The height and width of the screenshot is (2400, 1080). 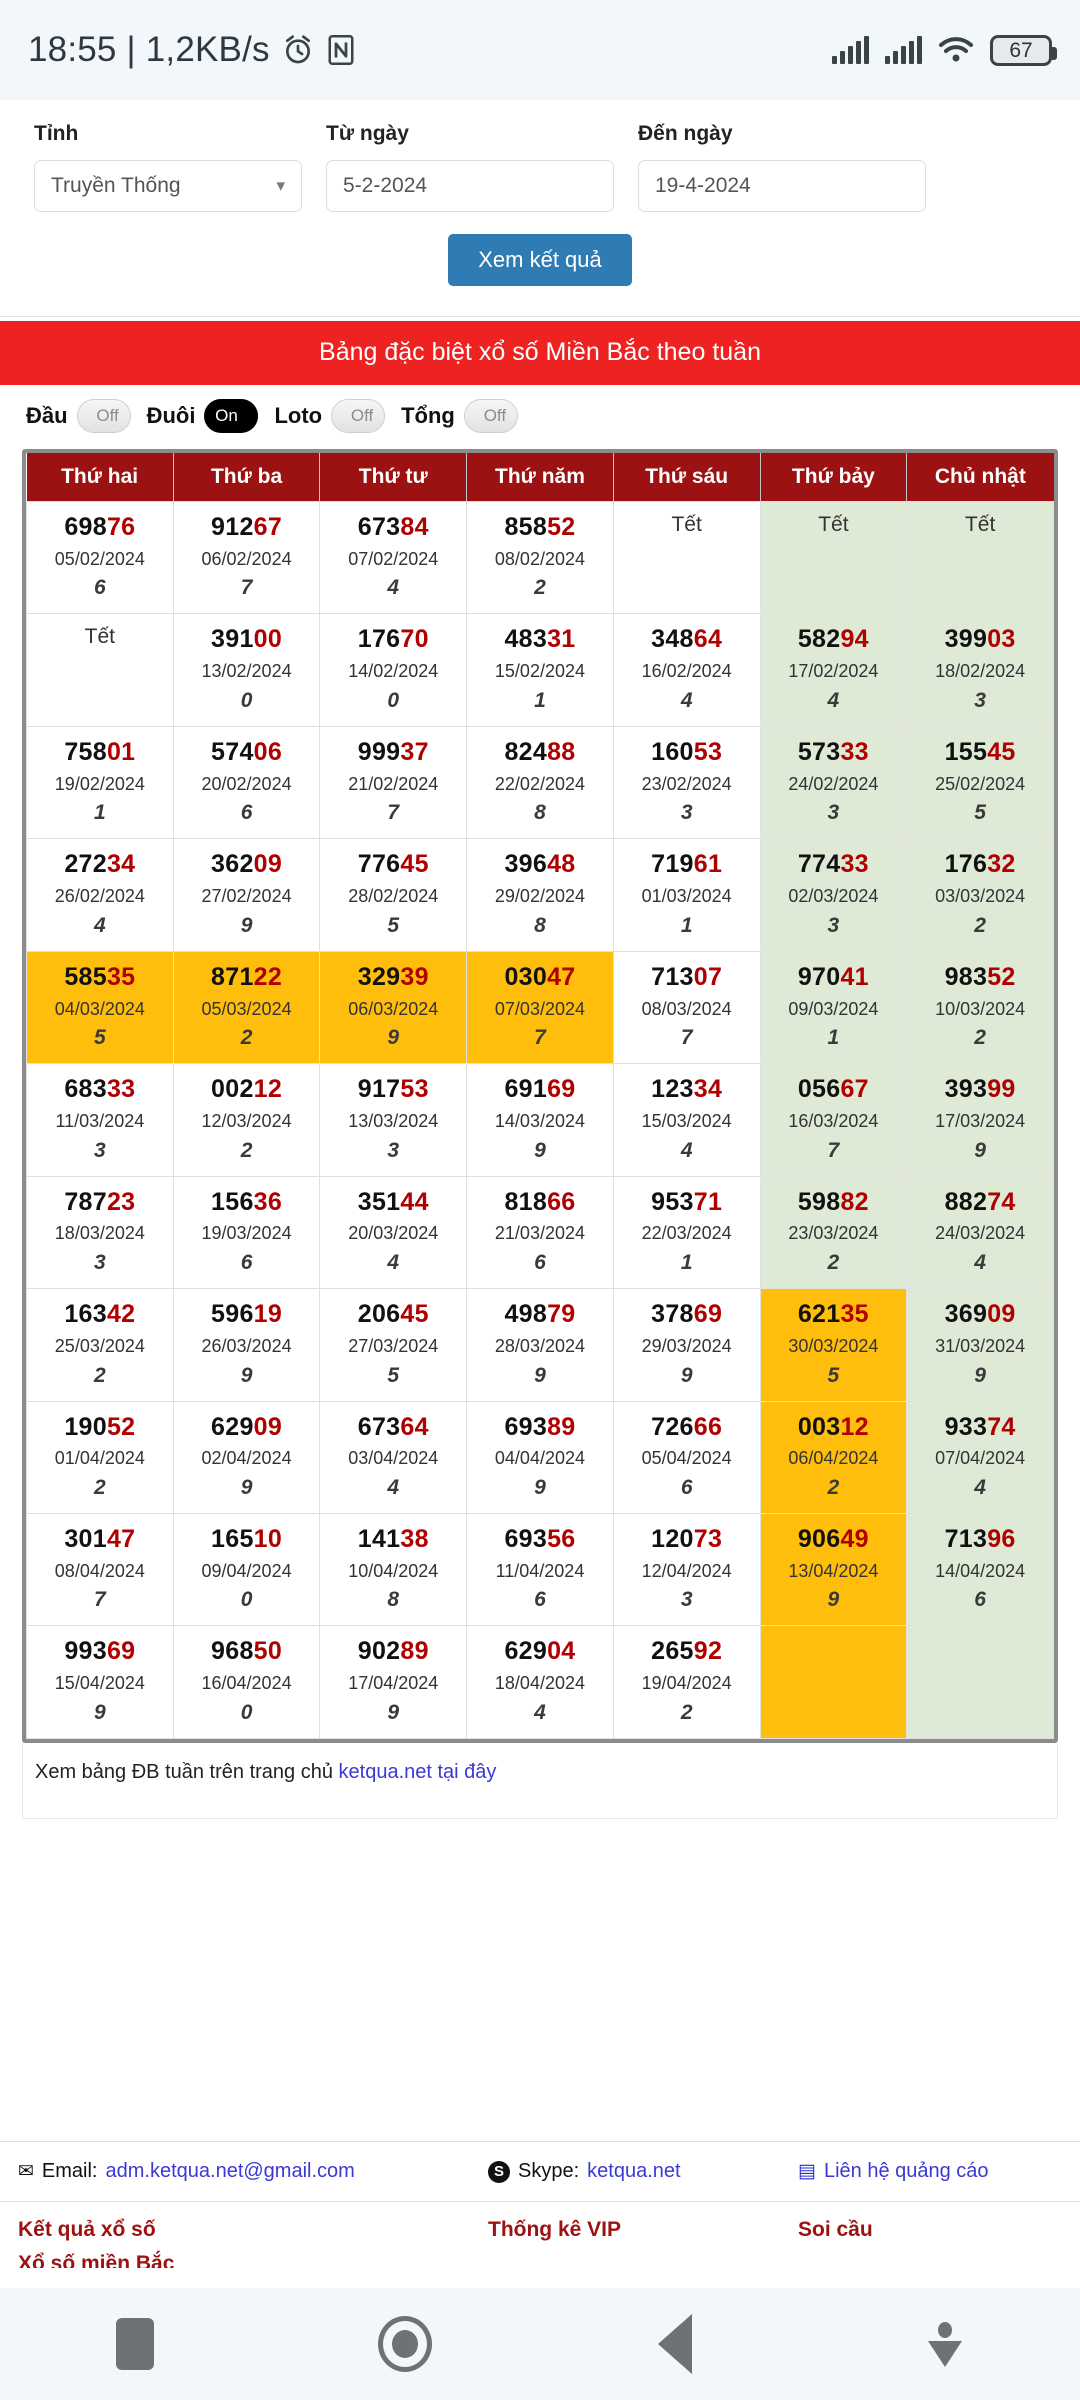 I want to click on footer-link-0: Kết quả xổ số, so click(x=87, y=2229).